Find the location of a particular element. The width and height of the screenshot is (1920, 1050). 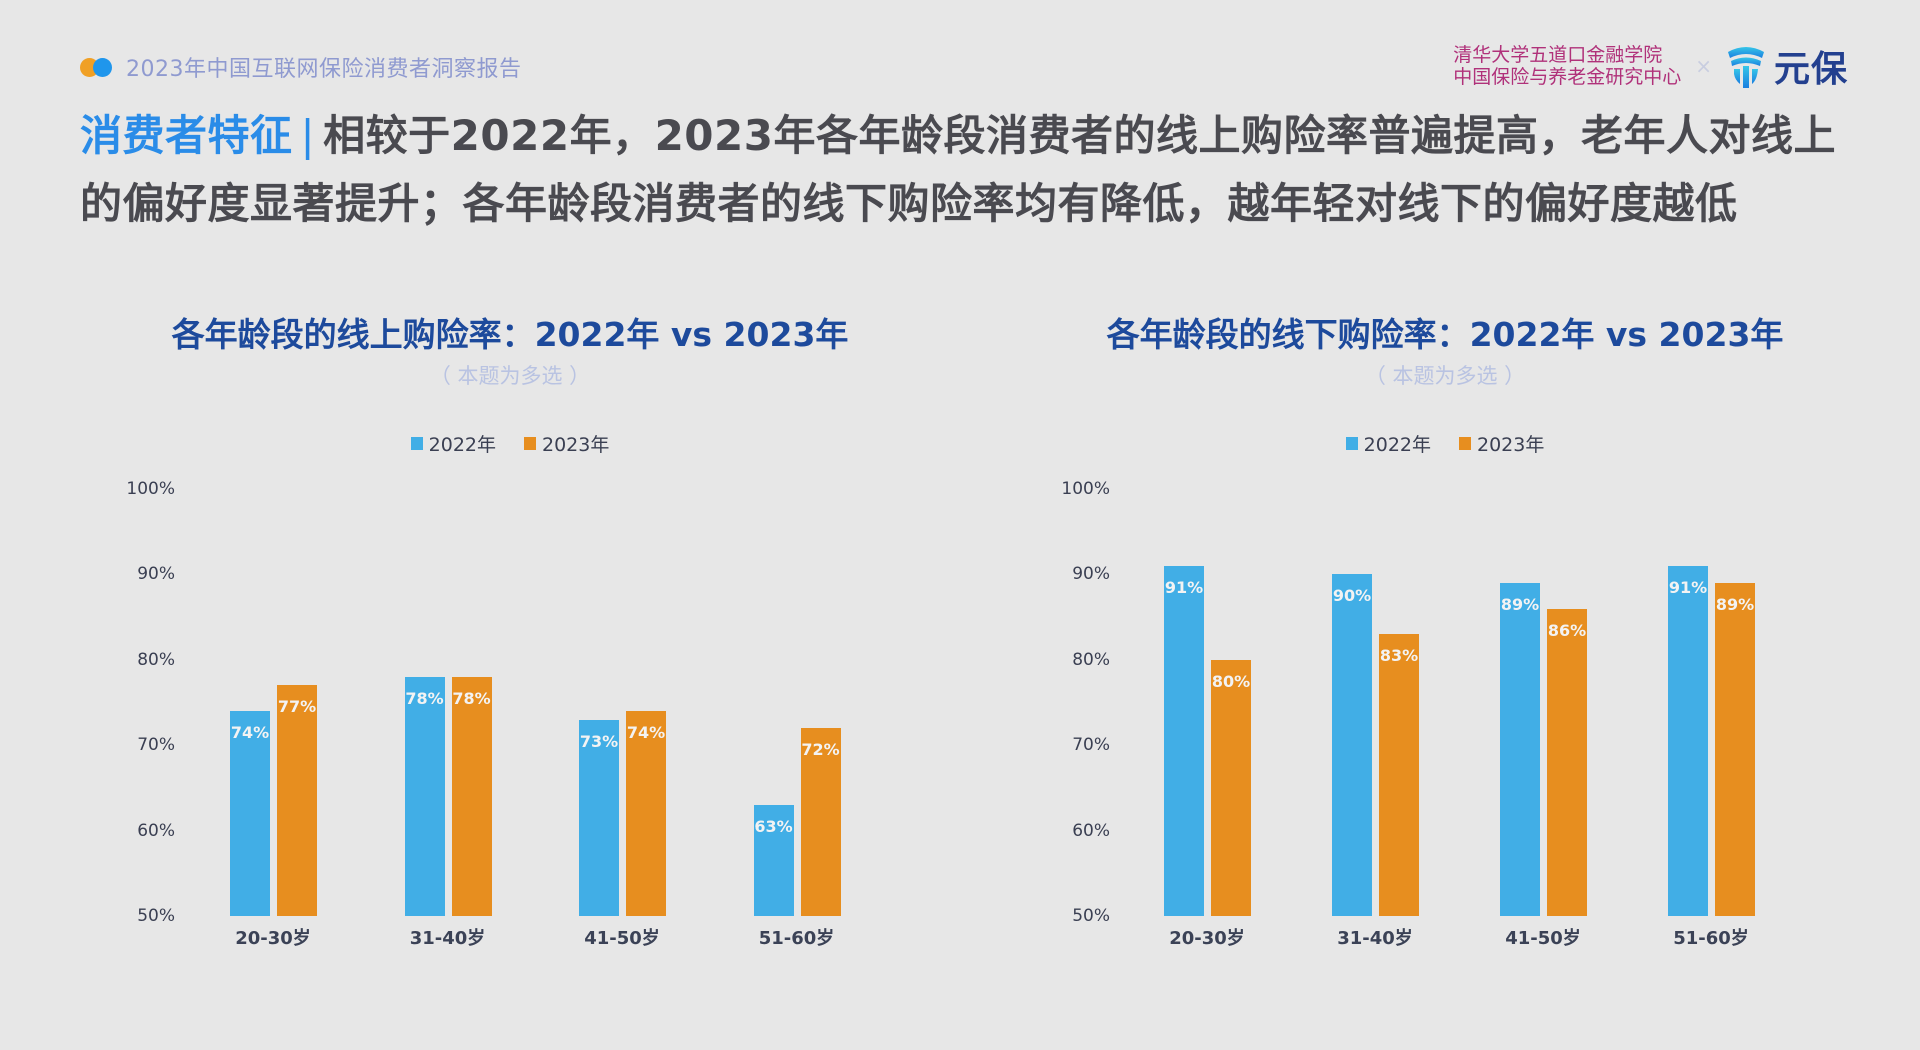

collab-times-icon: × is located at coordinates (1703, 66).